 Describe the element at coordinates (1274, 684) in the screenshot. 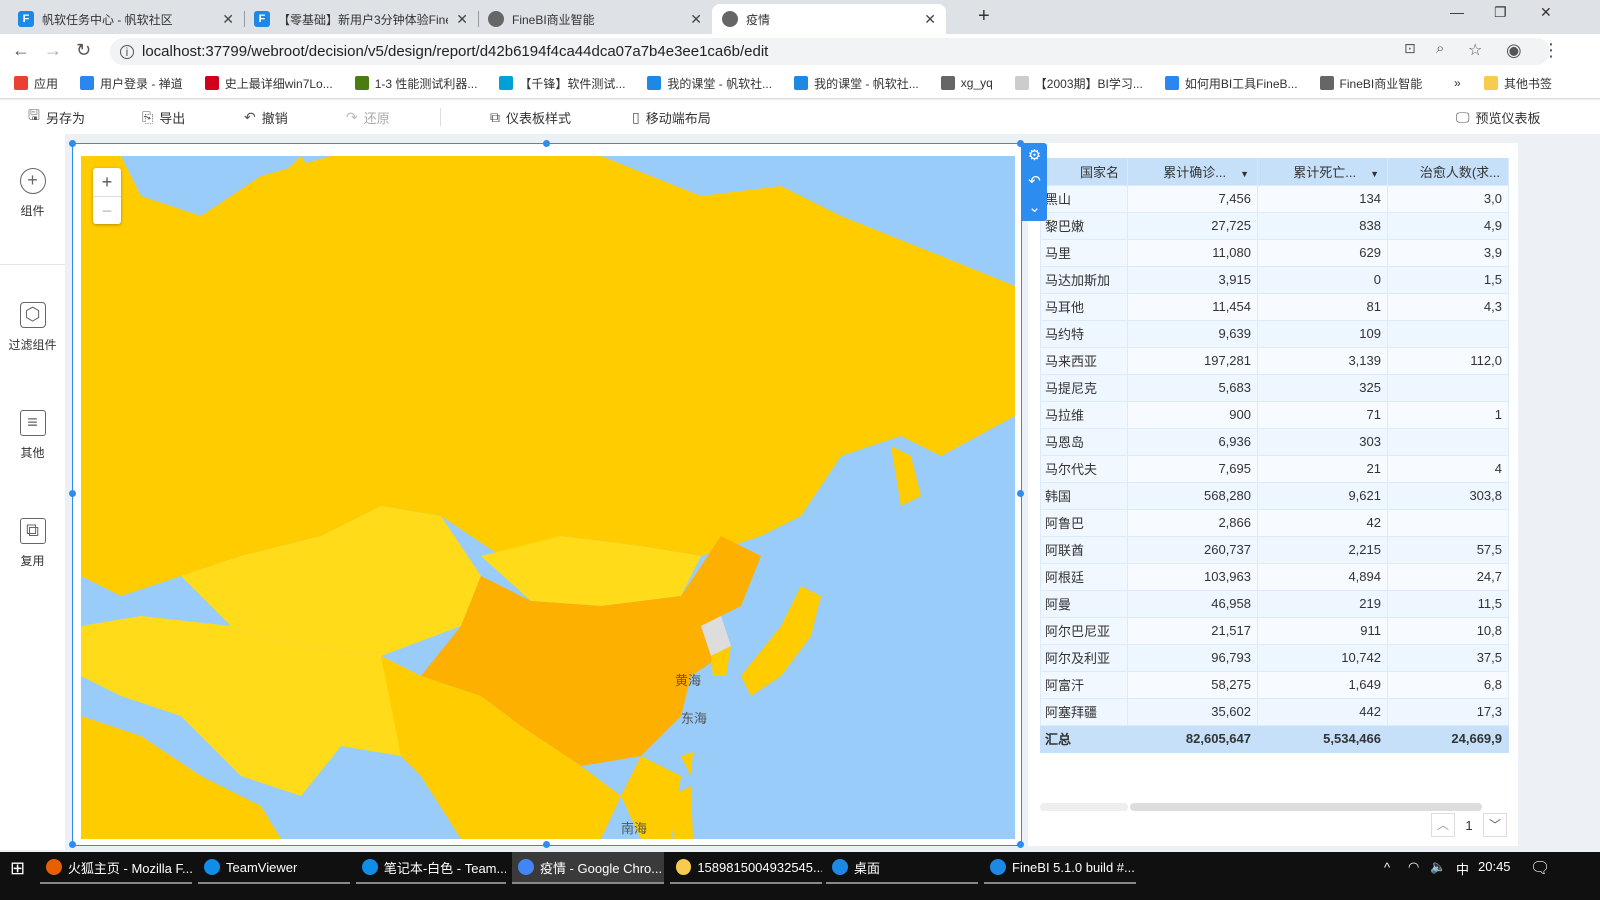

I see `table-row: 阿富汗 58,275 1,649 6,8` at that location.